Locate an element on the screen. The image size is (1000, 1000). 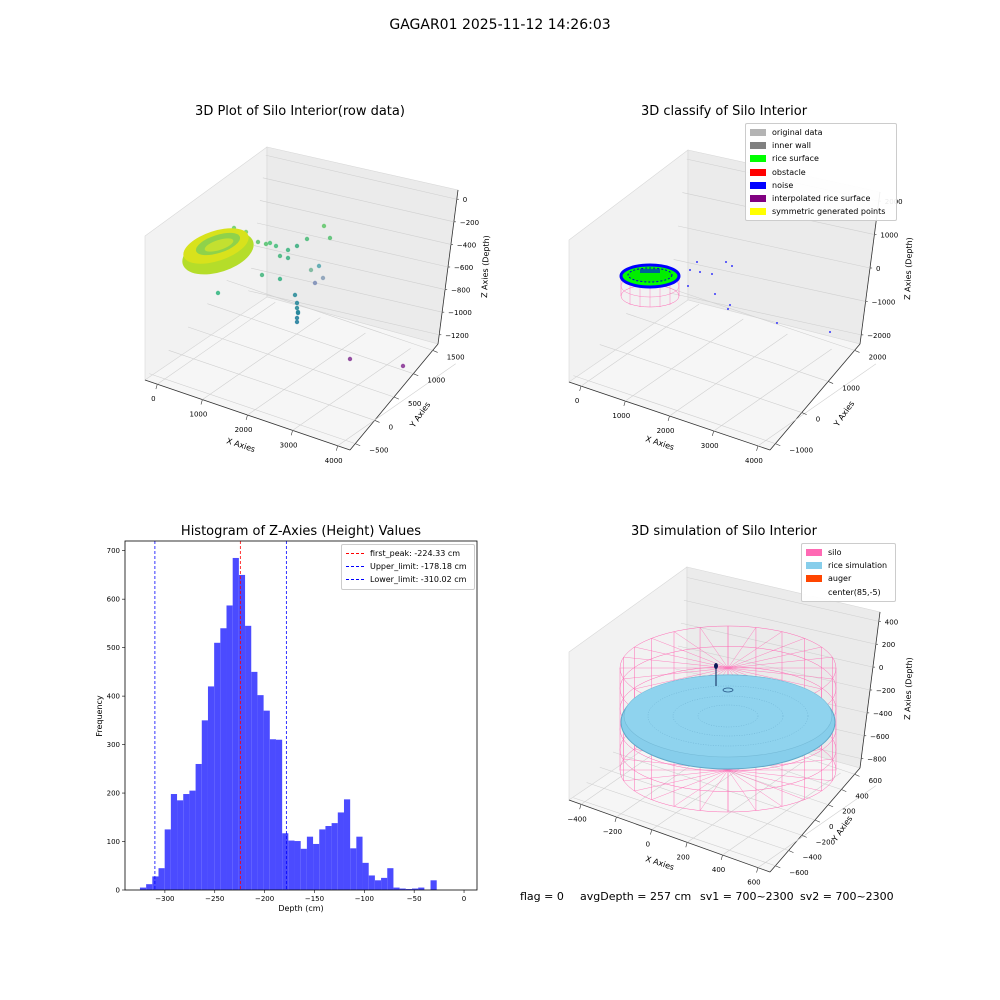
panel3-y-tick-label: 500 is located at coordinates (113, 648).